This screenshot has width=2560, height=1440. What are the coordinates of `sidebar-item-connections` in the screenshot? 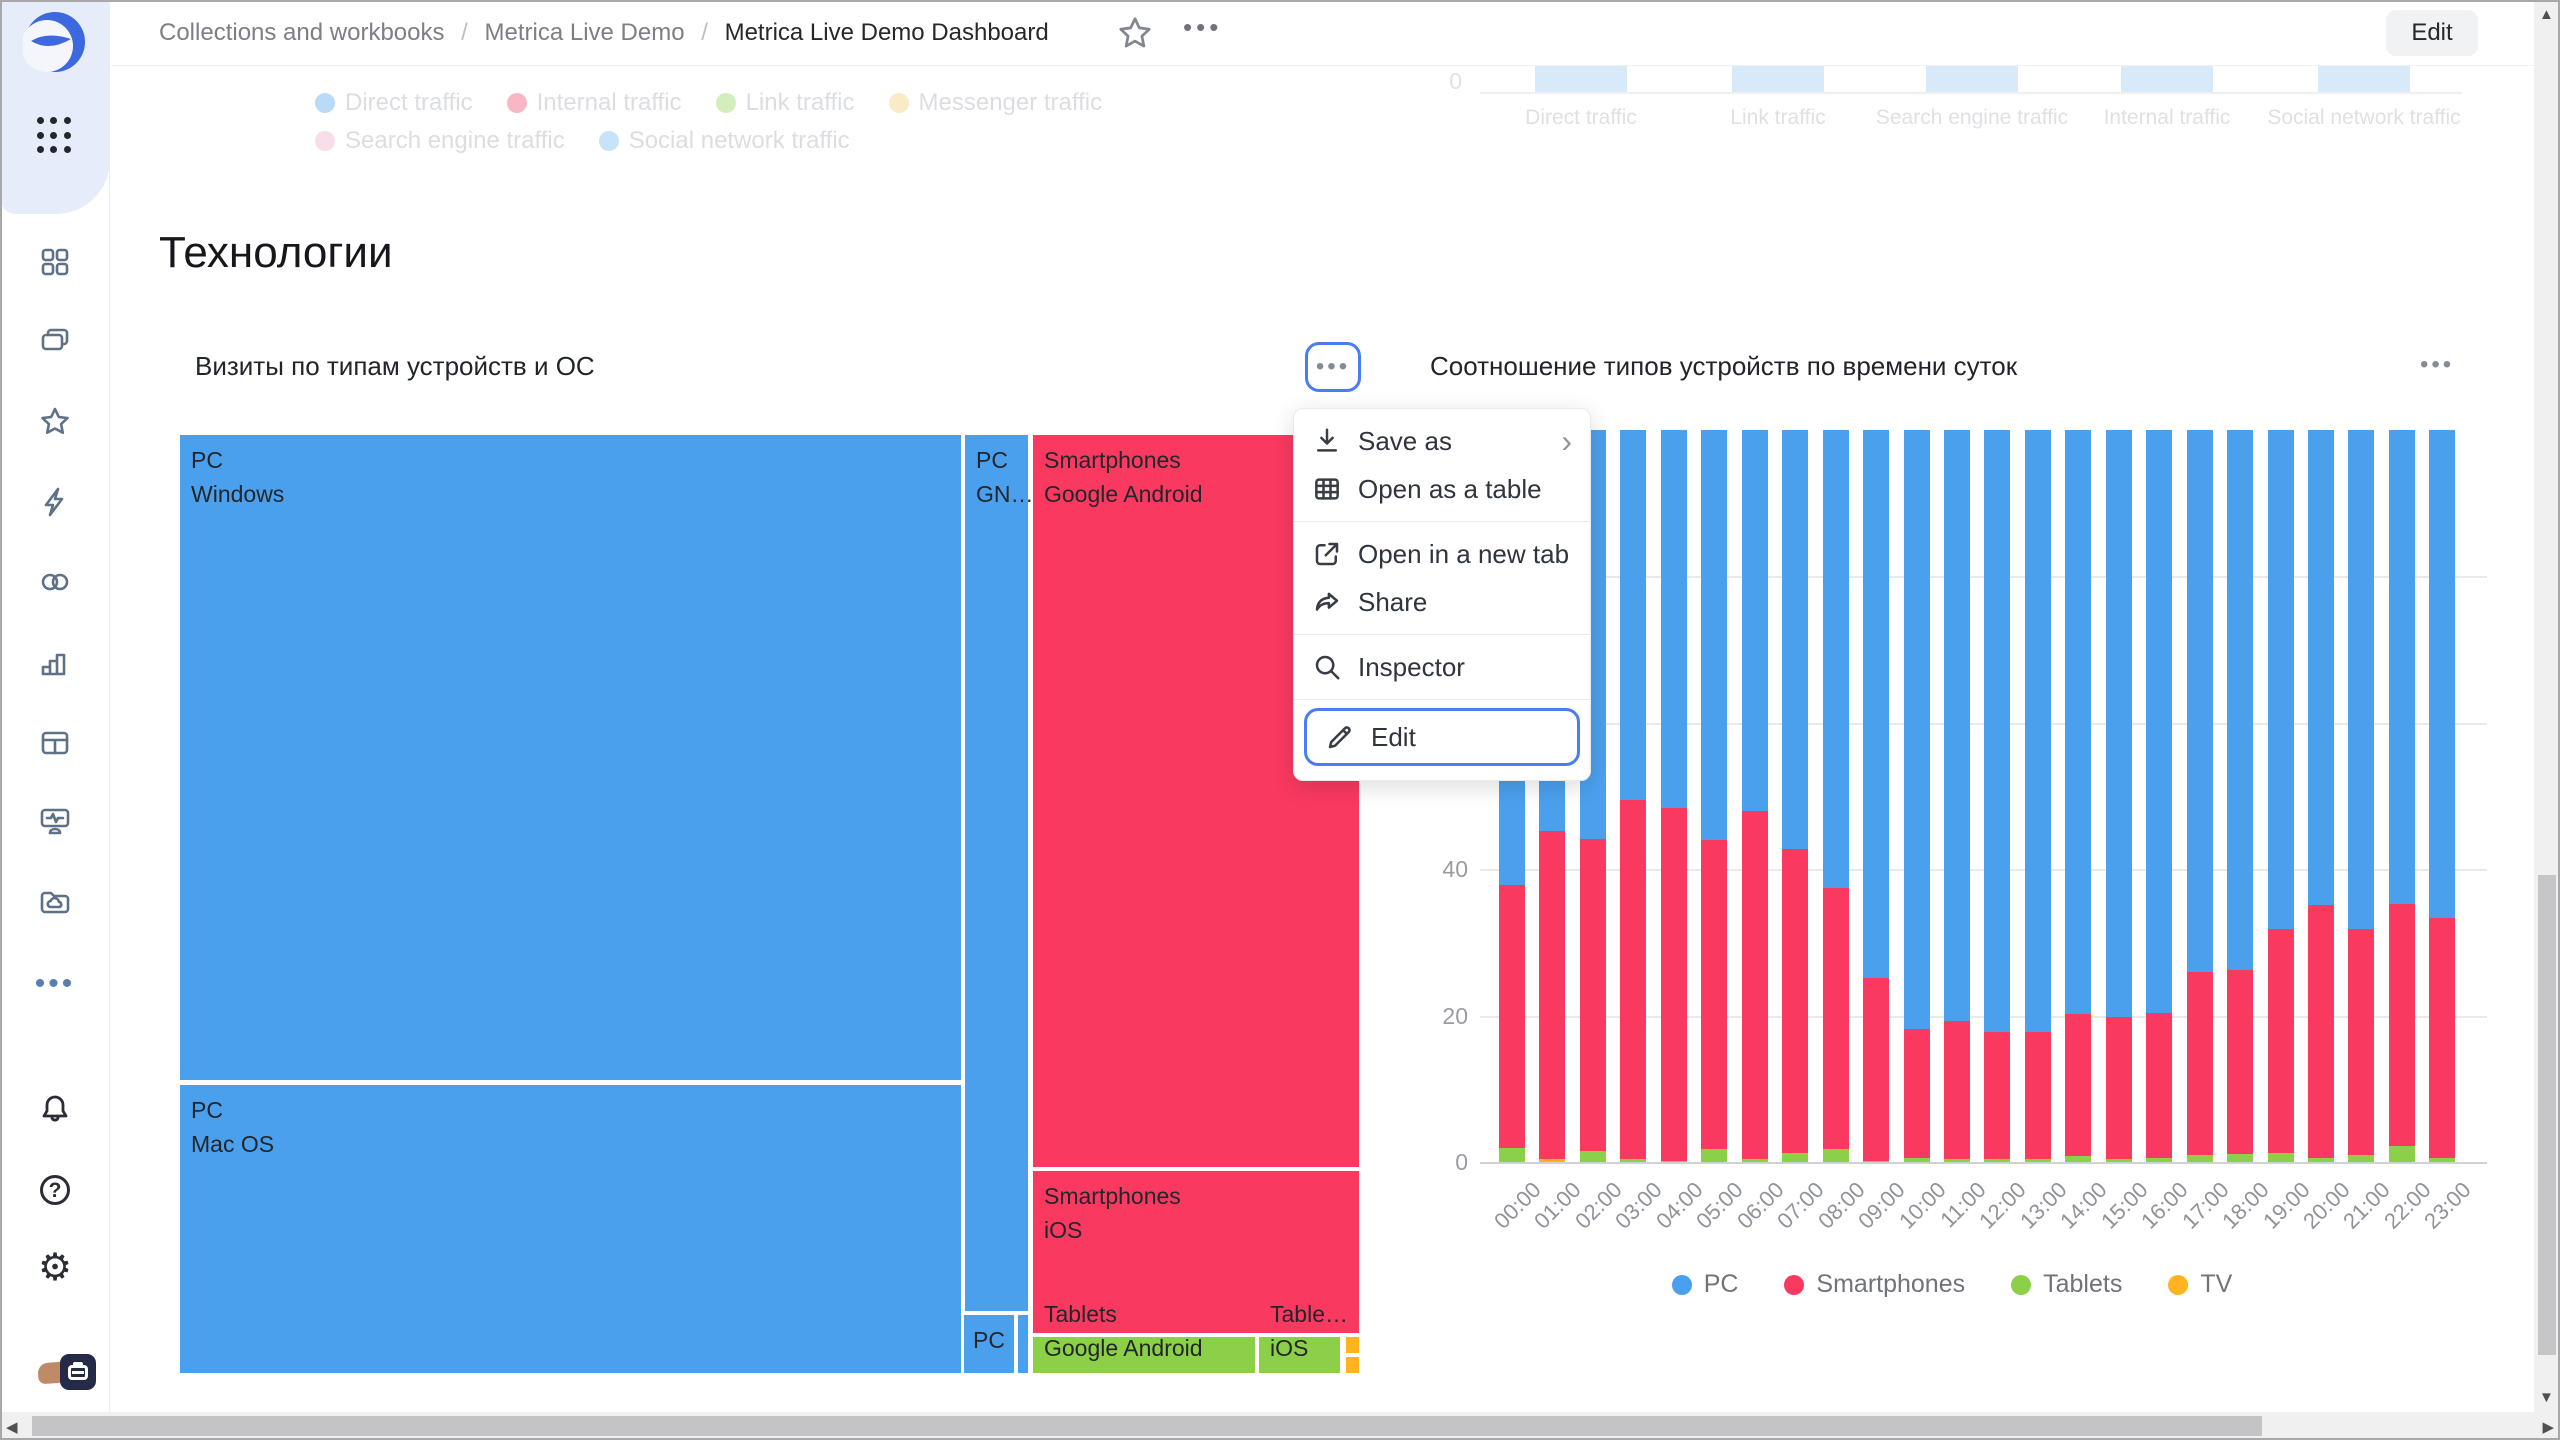 It's located at (55, 502).